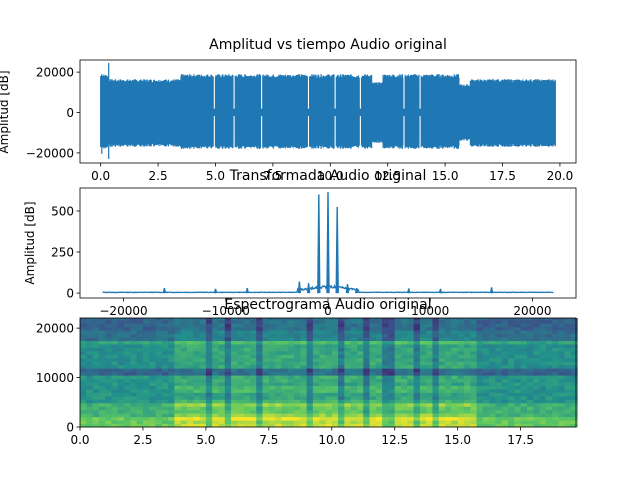  Describe the element at coordinates (532, 311) in the screenshot. I see `p2-xtick-label: 20000` at that location.